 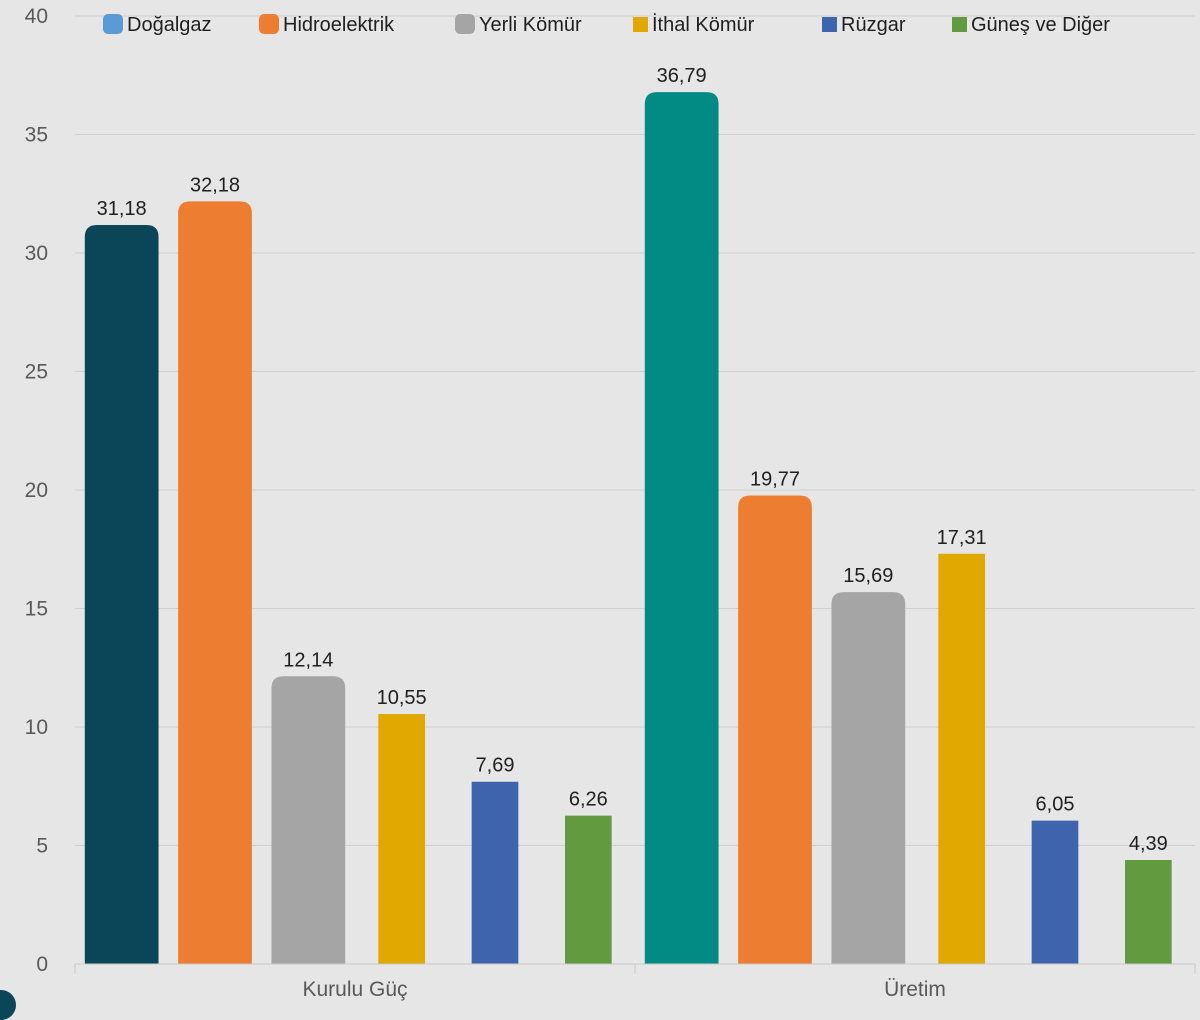 I want to click on legend-label: Güneş ve Diğer, so click(x=1040, y=25).